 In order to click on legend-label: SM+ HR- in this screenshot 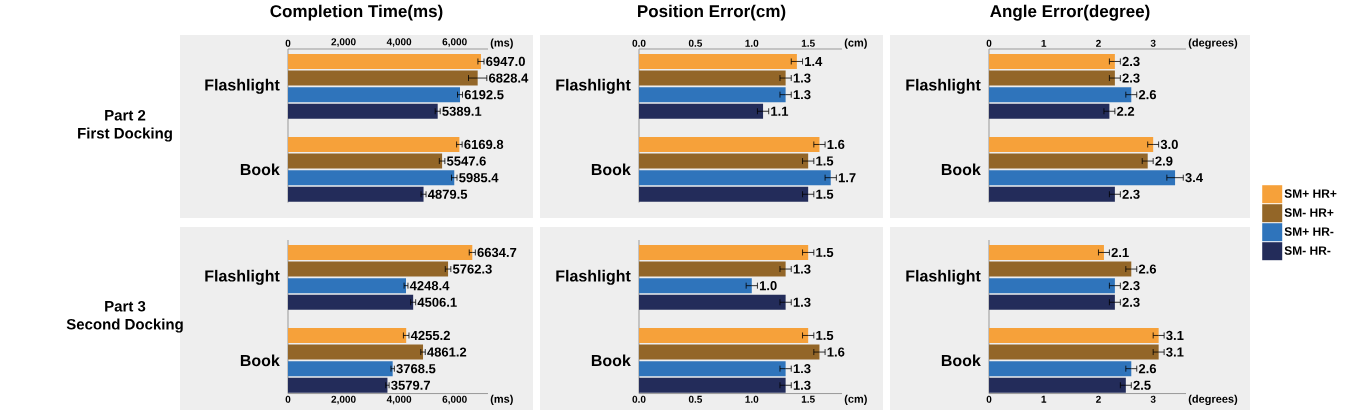, I will do `click(1309, 231)`.